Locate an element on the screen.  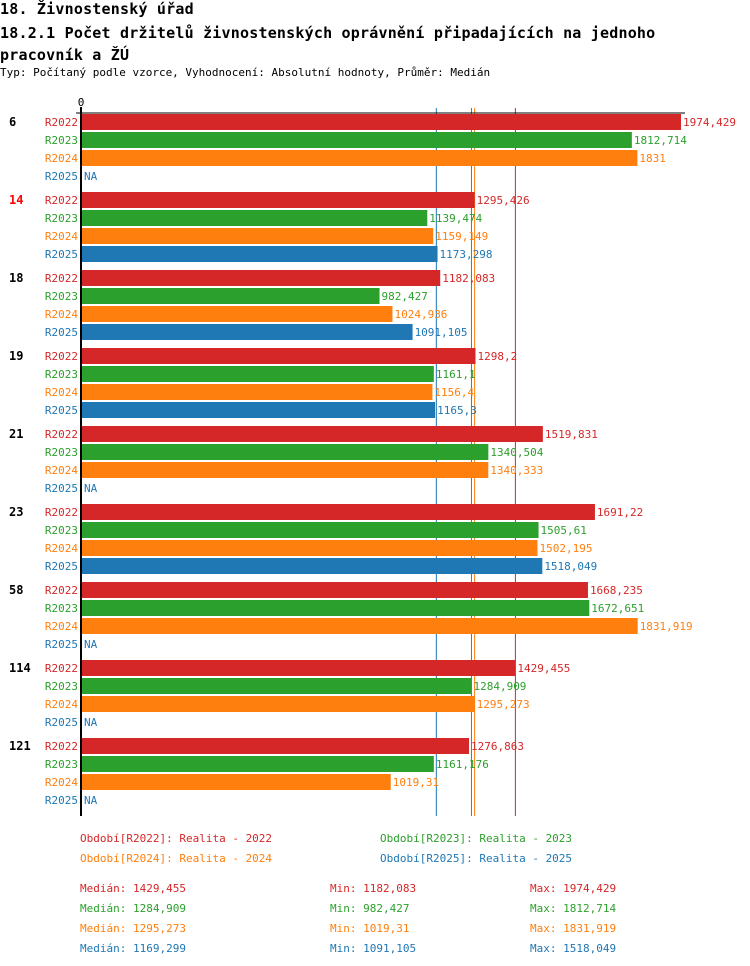
data-label: 1159,149 is located at coordinates (461, 236).